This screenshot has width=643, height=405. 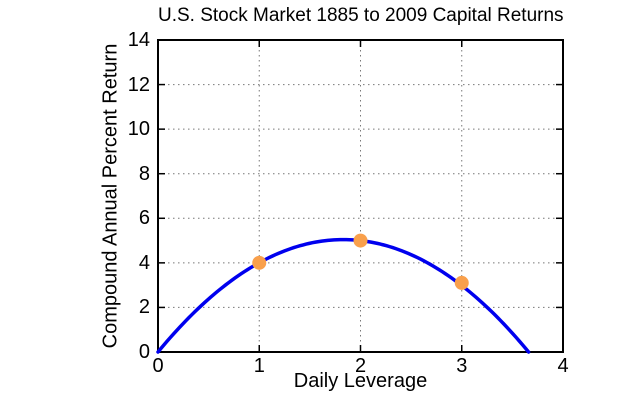 I want to click on y-tick-label-4: 4, so click(x=144, y=262).